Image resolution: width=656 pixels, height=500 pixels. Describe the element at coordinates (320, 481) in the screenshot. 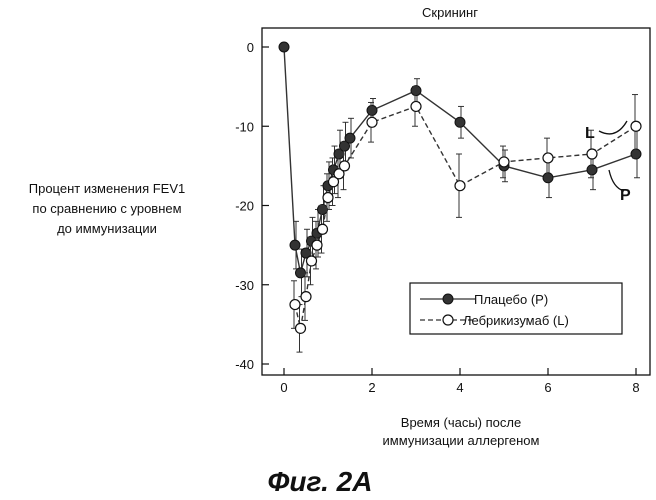

I see `figure-caption: Фиг. 2А` at that location.